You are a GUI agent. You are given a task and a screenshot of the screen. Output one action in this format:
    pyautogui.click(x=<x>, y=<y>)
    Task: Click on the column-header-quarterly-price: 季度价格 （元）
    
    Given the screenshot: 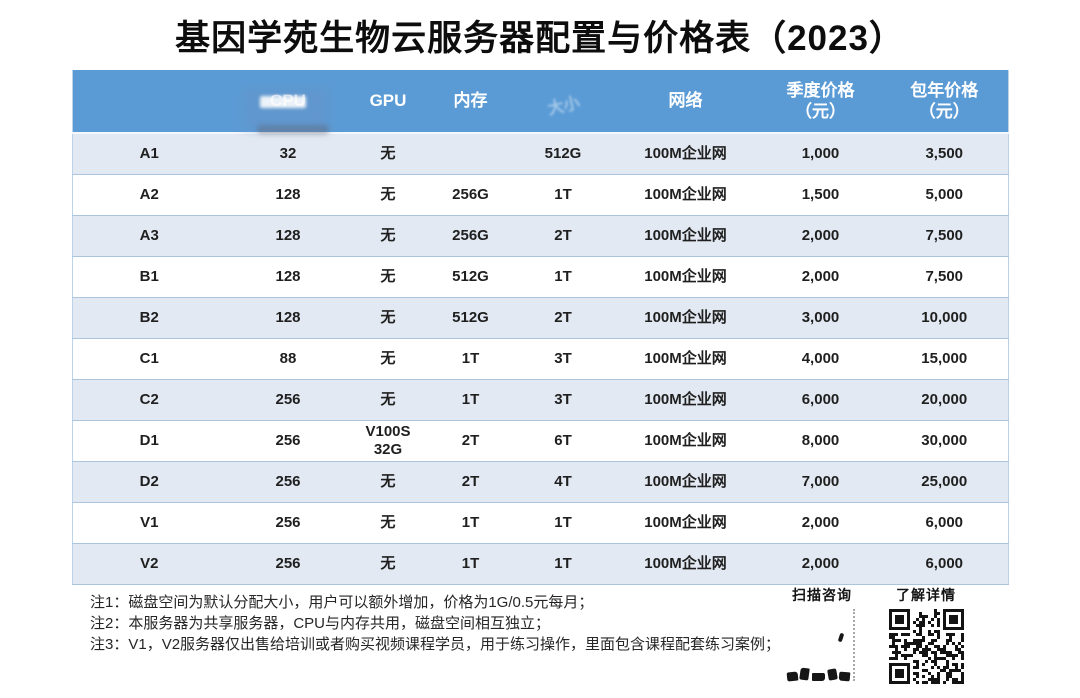 What is the action you would take?
    pyautogui.click(x=820, y=102)
    